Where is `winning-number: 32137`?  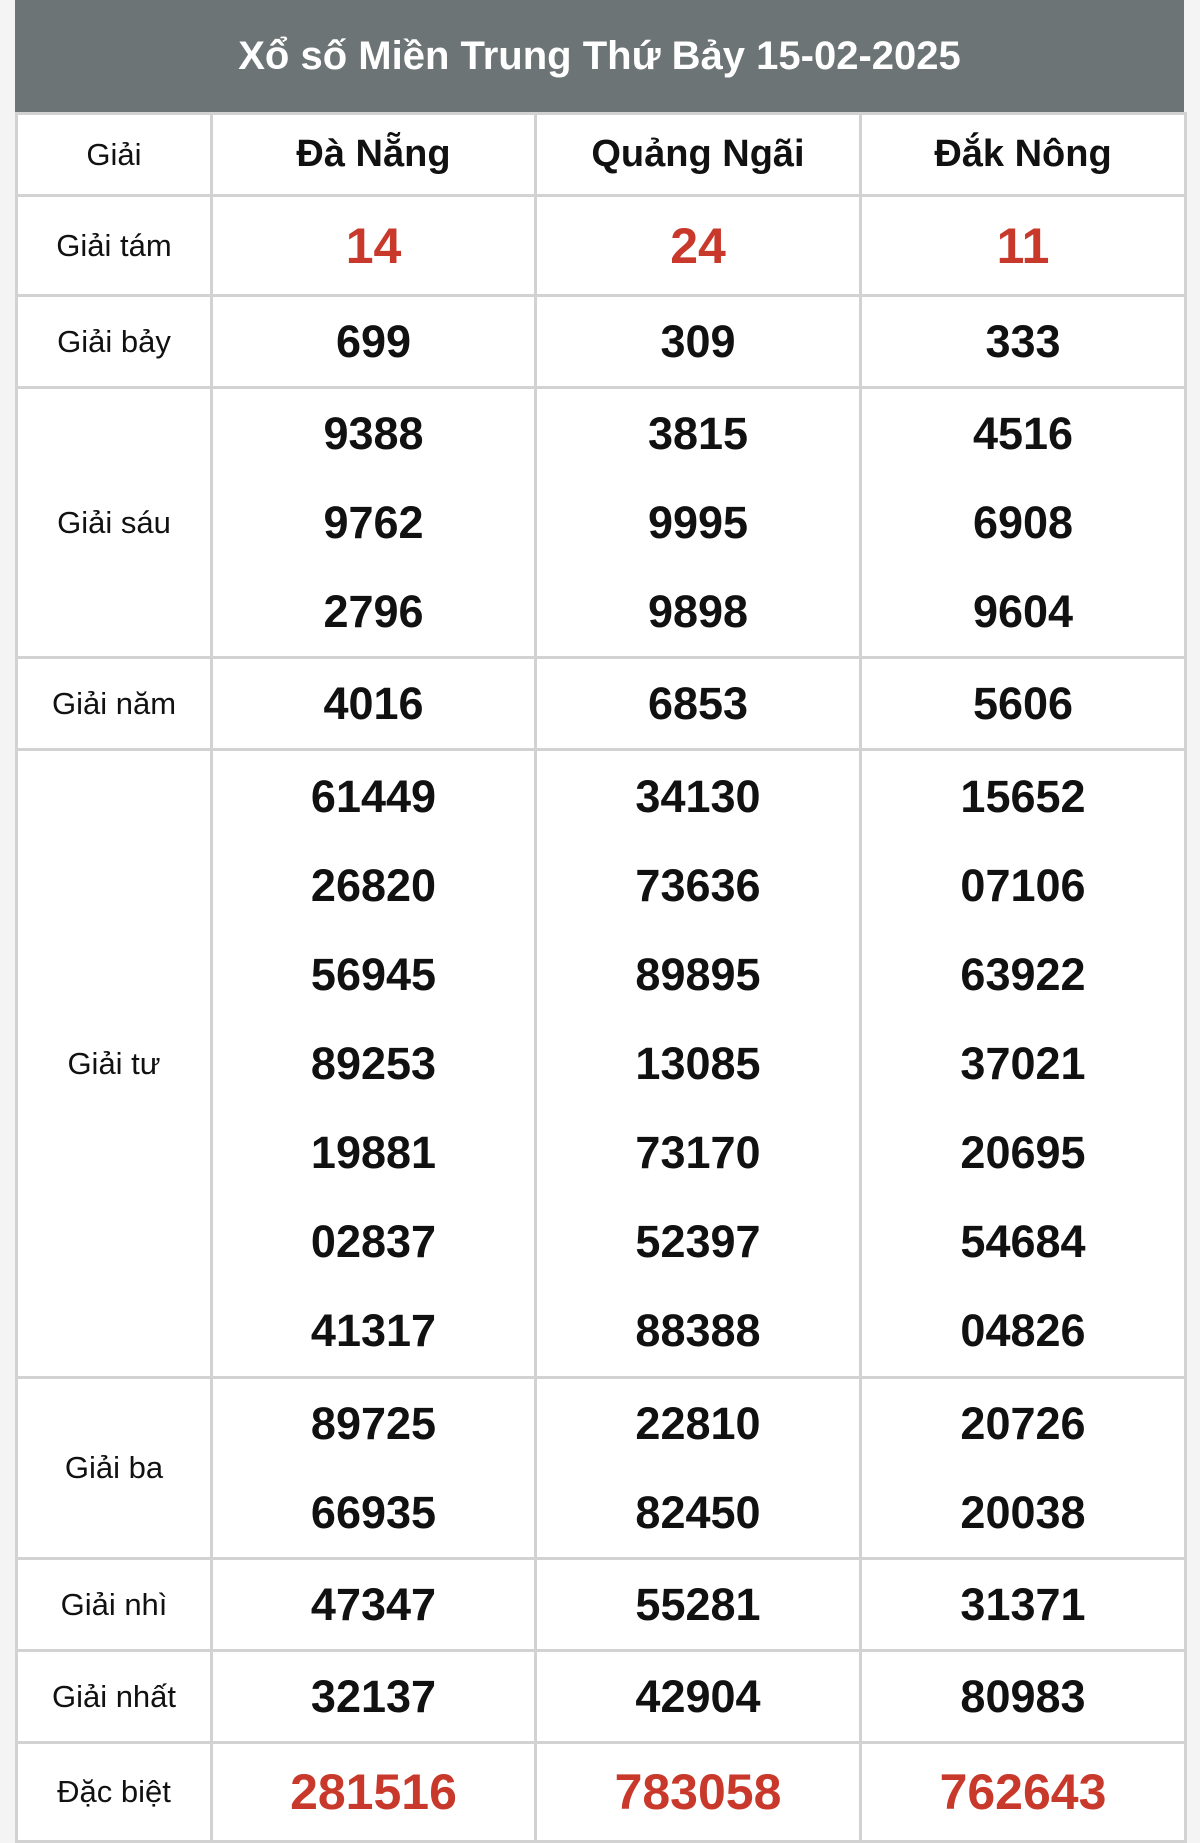
winning-number: 32137 is located at coordinates (373, 1696).